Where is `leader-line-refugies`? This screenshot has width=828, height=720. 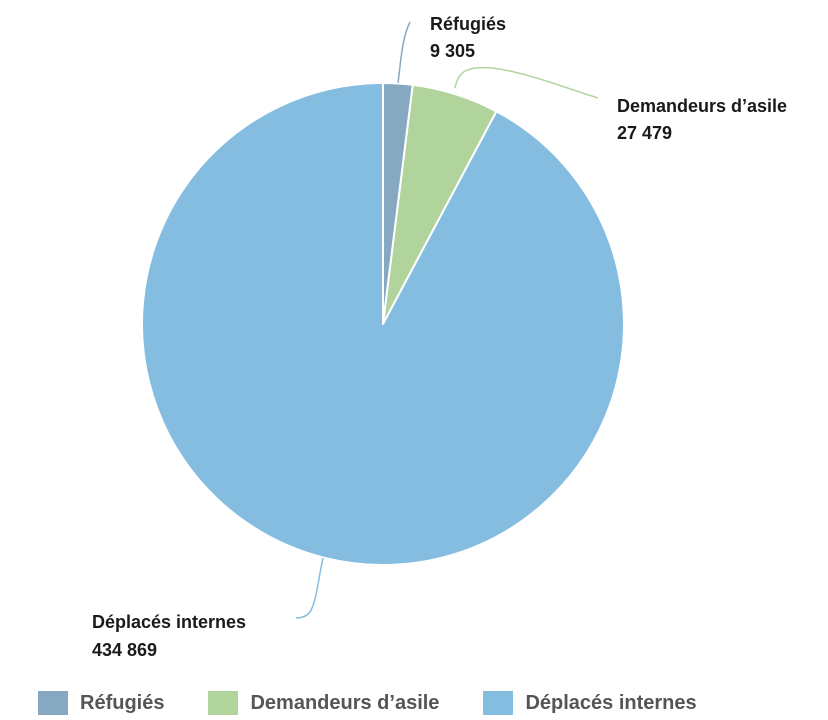
leader-line-refugies is located at coordinates (404, 52).